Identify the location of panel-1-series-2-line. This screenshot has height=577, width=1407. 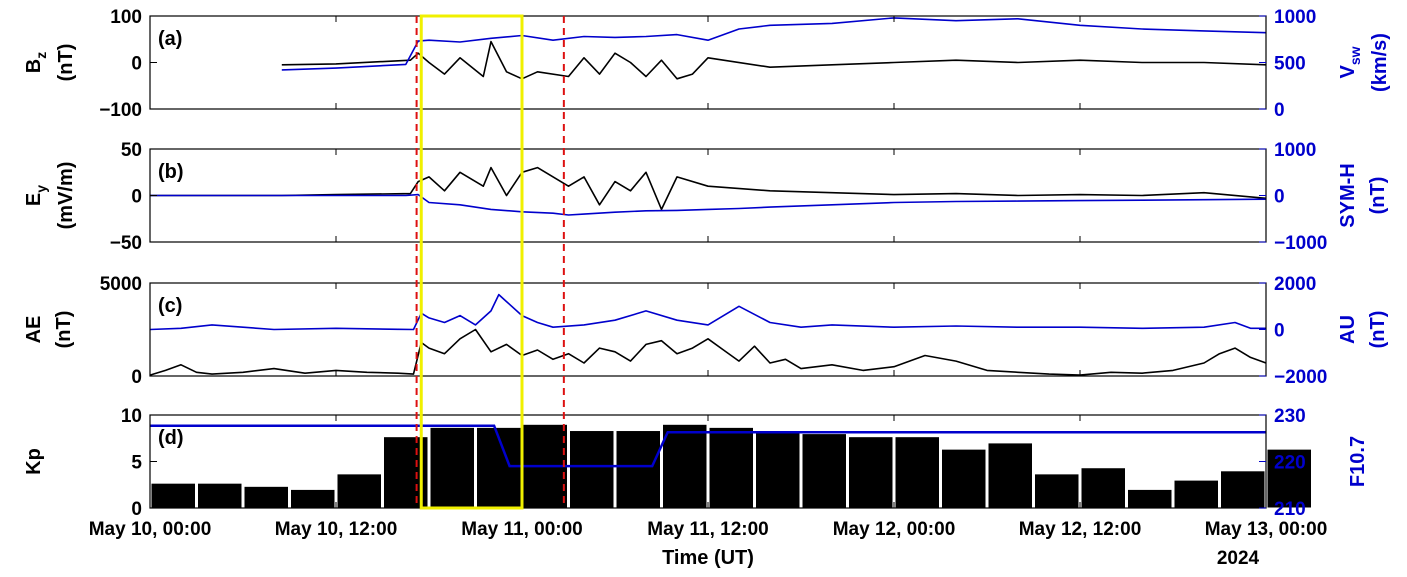
(774, 44).